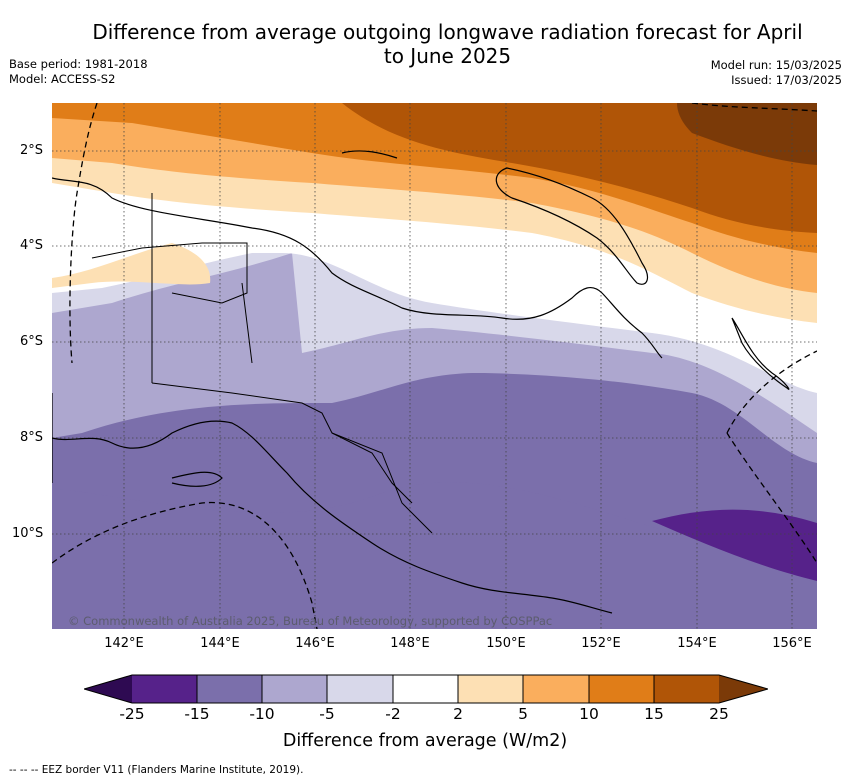 The height and width of the screenshot is (781, 850). Describe the element at coordinates (523, 714) in the screenshot. I see `colorbar-tick-plus5: 5` at that location.